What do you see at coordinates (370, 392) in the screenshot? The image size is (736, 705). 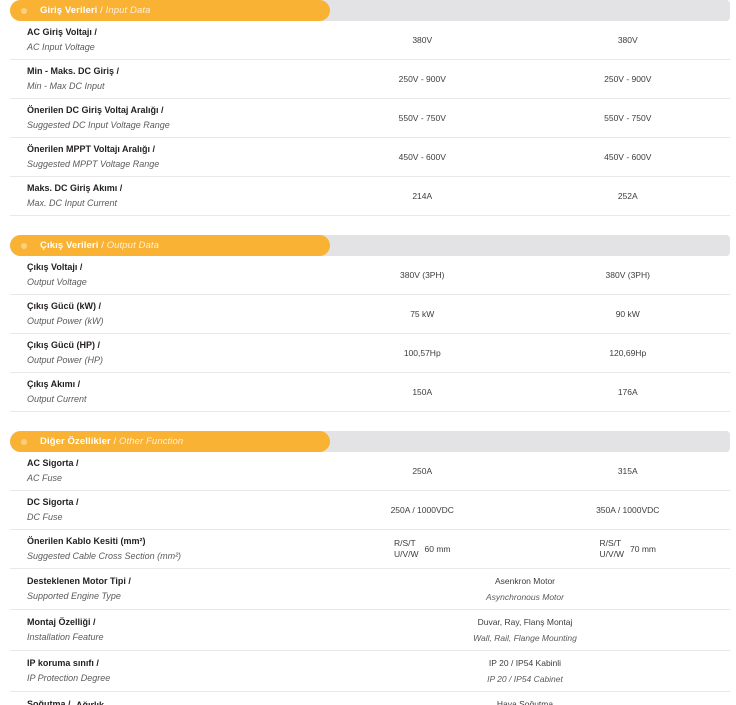 I see `table-row: Çıkış Akımı / Output Current 150A 176A` at bounding box center [370, 392].